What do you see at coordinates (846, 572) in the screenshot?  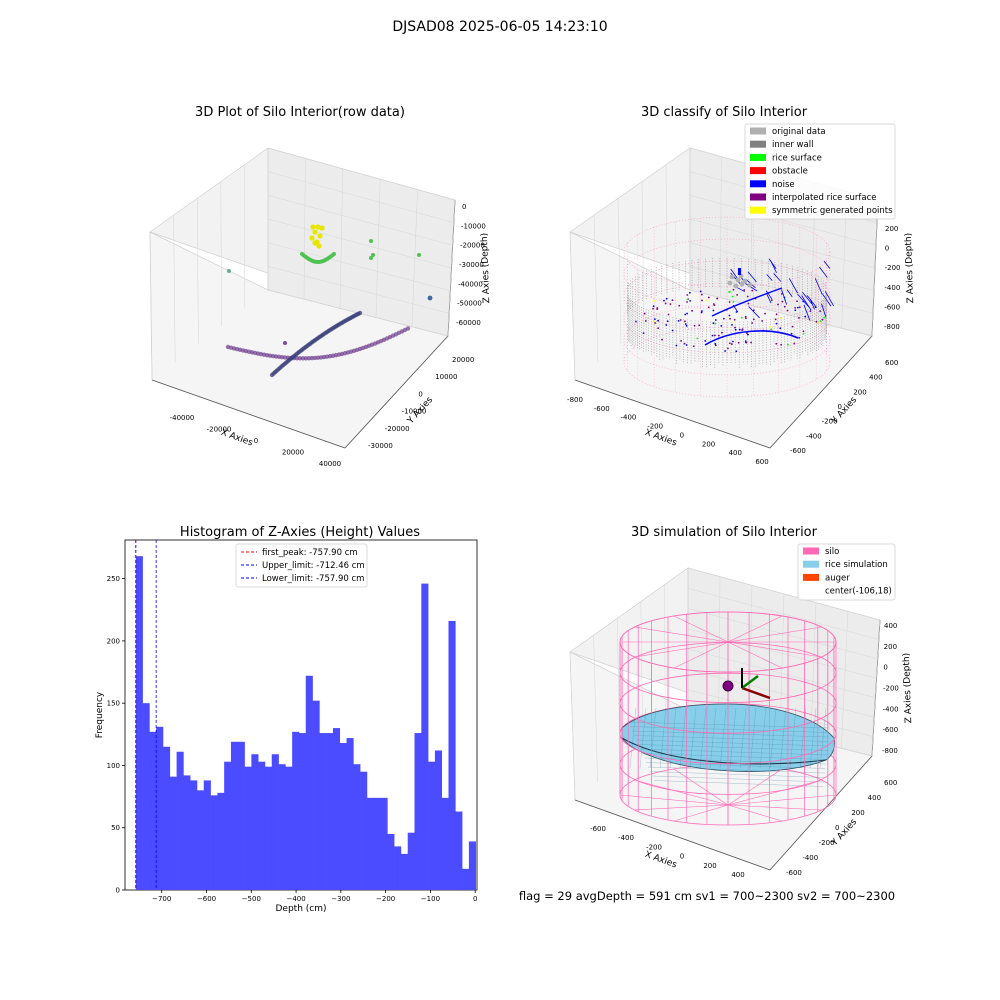 I see `panel-simulation-legend: silo rice simulation auger center(-106,18)` at bounding box center [846, 572].